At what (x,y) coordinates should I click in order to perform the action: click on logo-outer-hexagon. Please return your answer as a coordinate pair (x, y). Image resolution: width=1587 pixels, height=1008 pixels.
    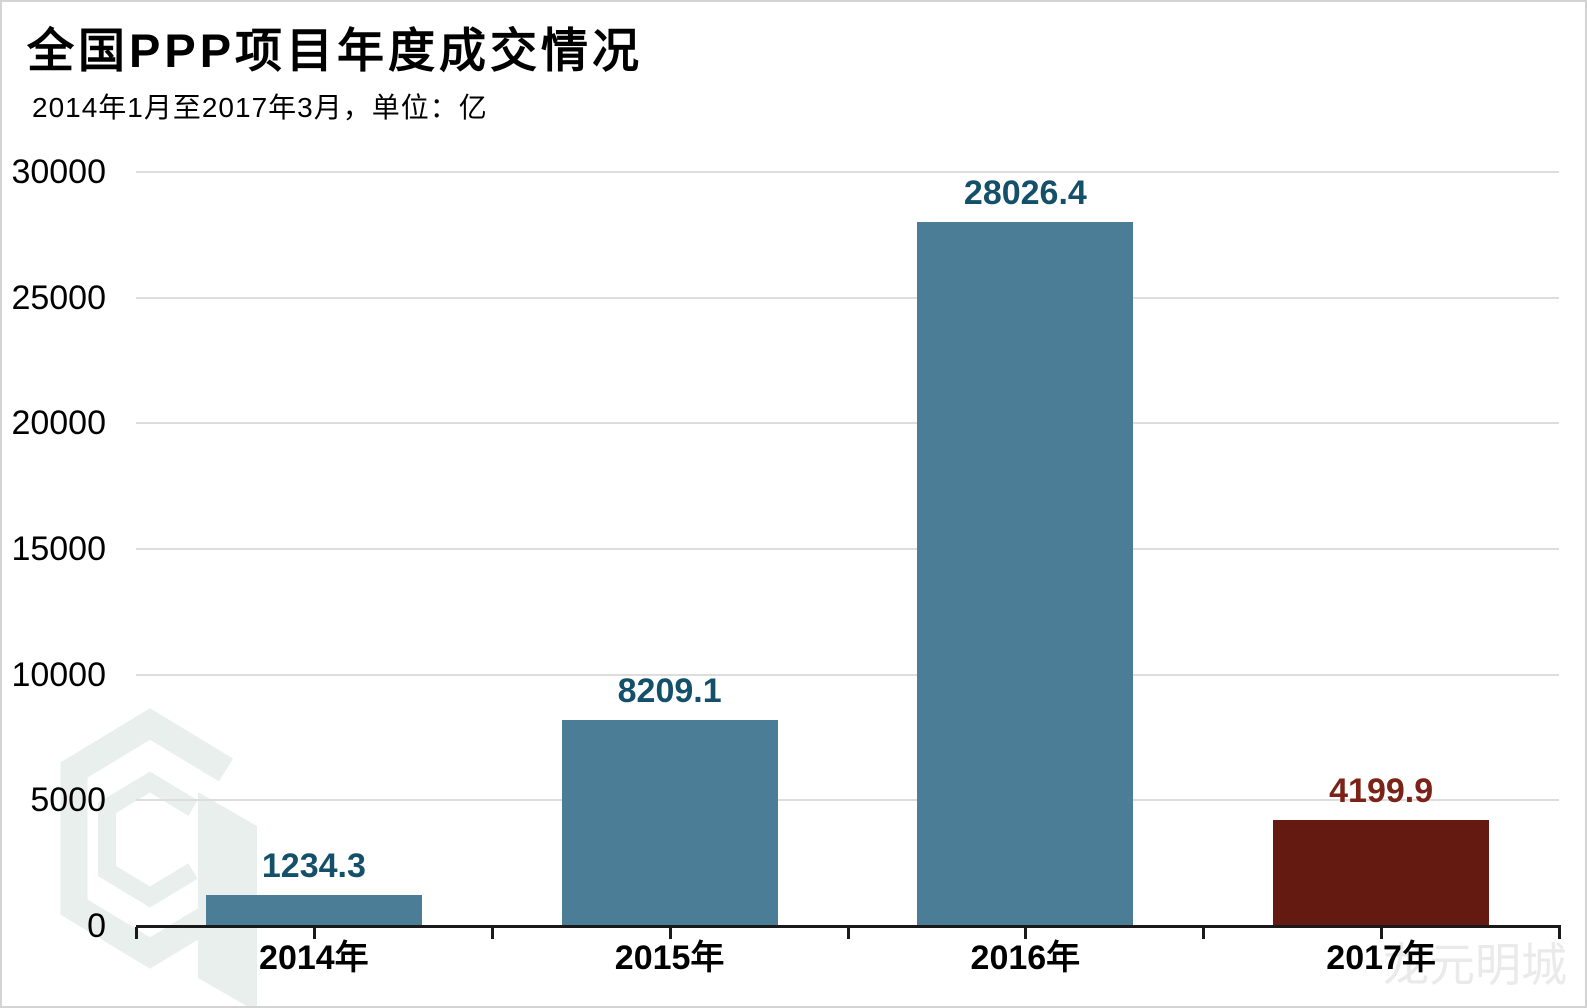
    Looking at the image, I should click on (146, 838).